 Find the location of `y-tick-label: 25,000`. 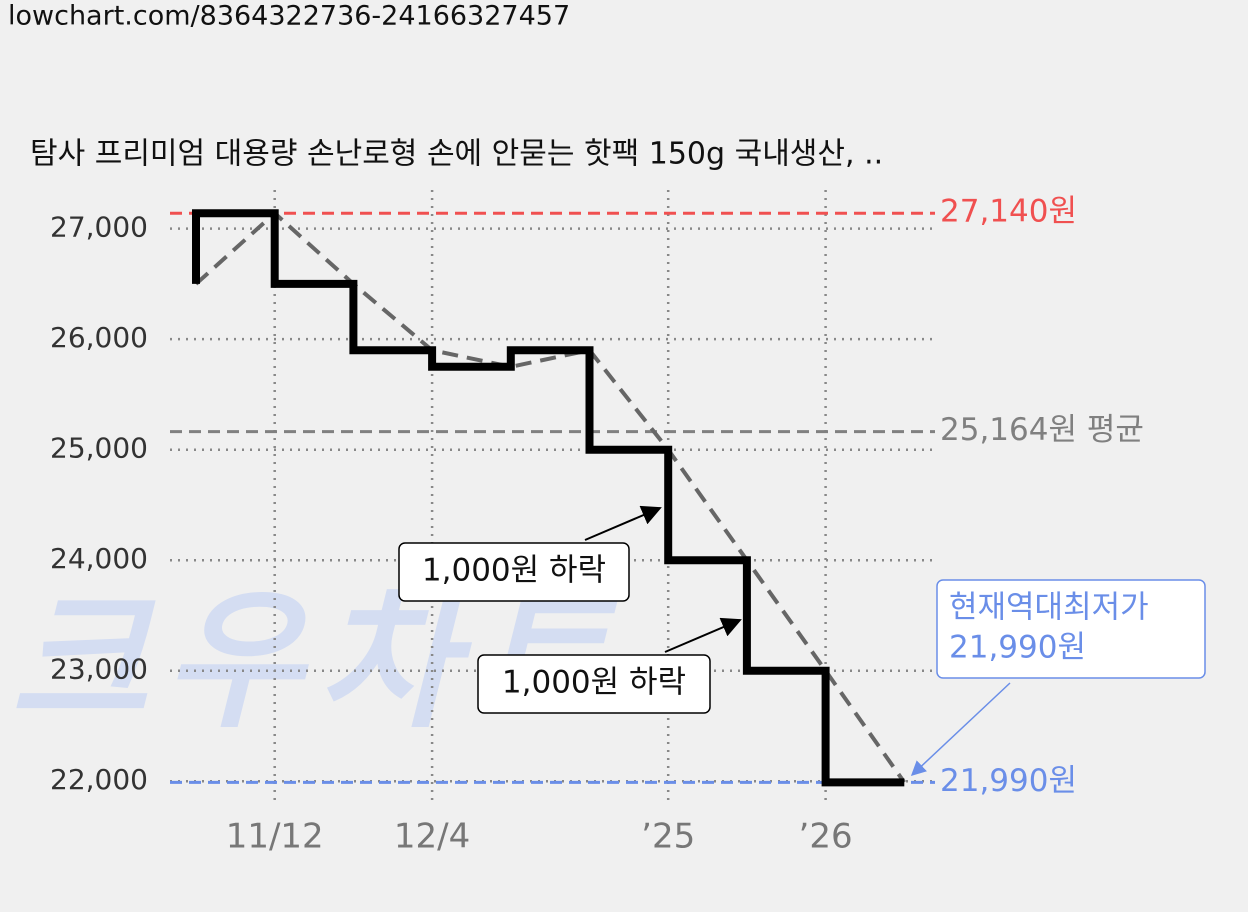

y-tick-label: 25,000 is located at coordinates (99, 448).